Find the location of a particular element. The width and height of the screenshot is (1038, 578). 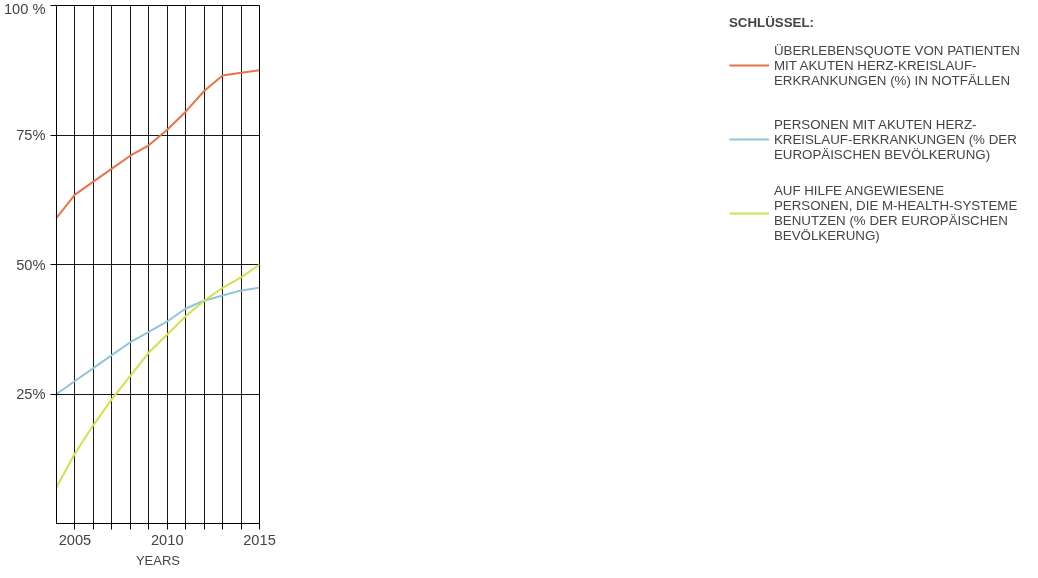

x-tick-label: 2010 is located at coordinates (167, 539).